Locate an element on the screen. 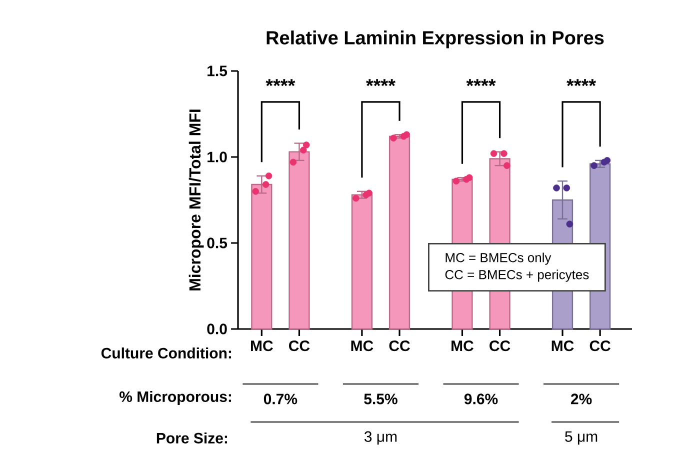 The image size is (694, 460). y-tick-label: 0.5 is located at coordinates (217, 243).